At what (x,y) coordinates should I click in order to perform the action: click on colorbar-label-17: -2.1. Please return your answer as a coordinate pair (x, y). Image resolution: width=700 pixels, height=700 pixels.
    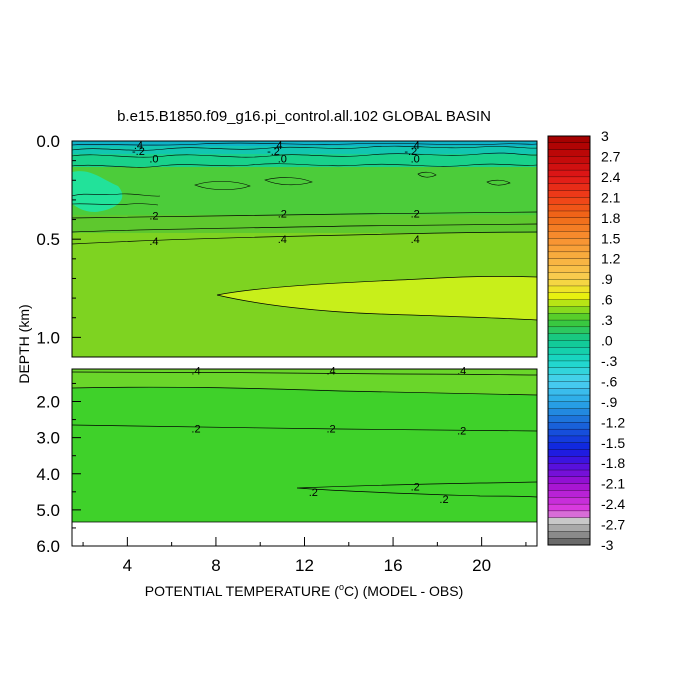
    Looking at the image, I should click on (613, 484).